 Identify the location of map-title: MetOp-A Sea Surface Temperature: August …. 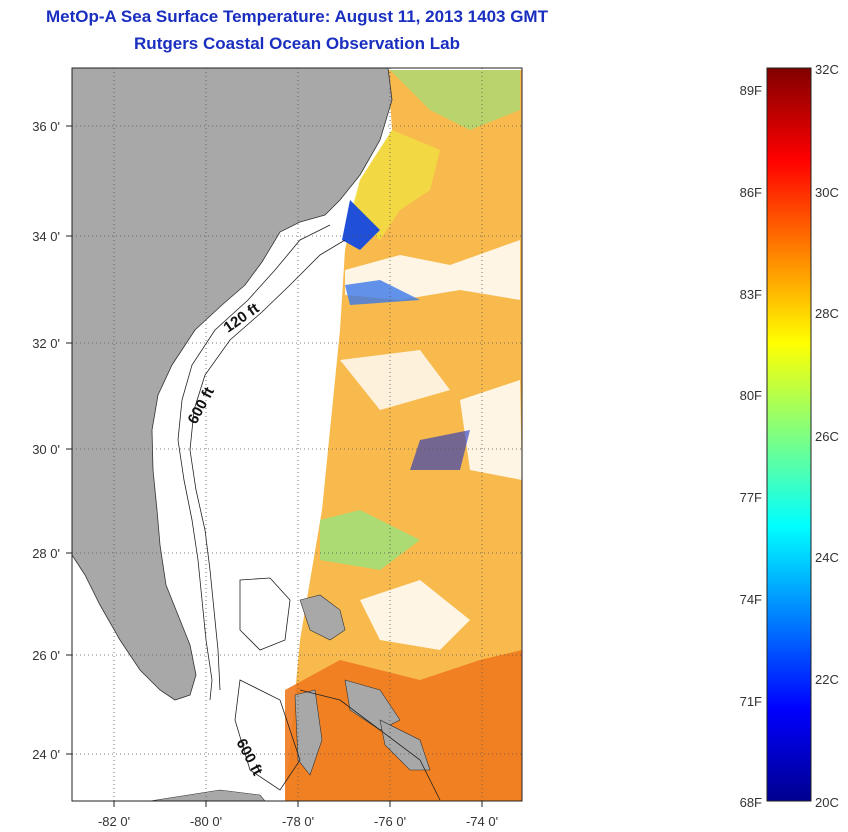
(297, 16).